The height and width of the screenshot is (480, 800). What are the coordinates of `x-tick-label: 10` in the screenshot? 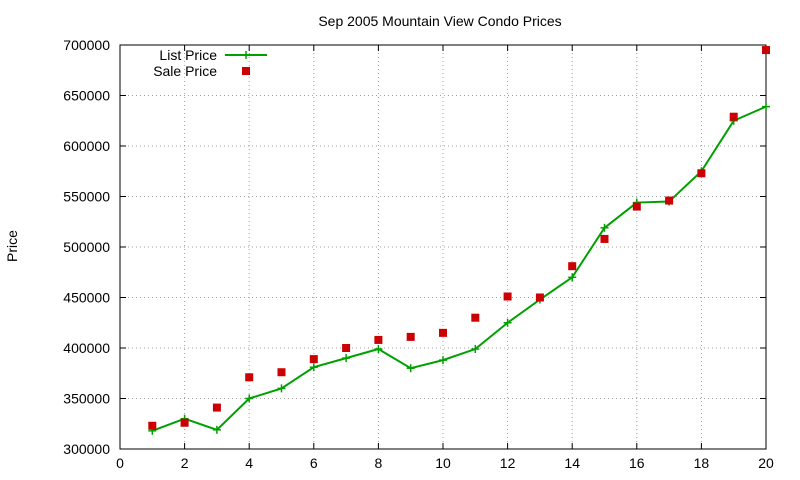 It's located at (443, 463).